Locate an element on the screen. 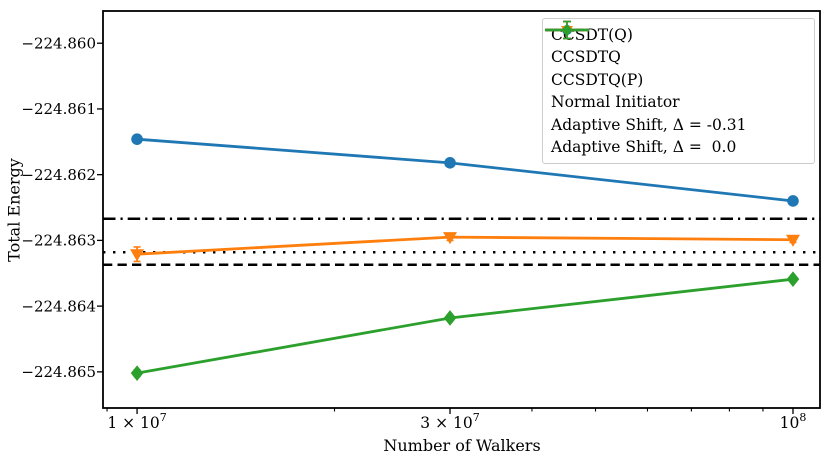 This screenshot has height=458, width=830. x-axis-label: Number of Walkers is located at coordinates (462, 445).